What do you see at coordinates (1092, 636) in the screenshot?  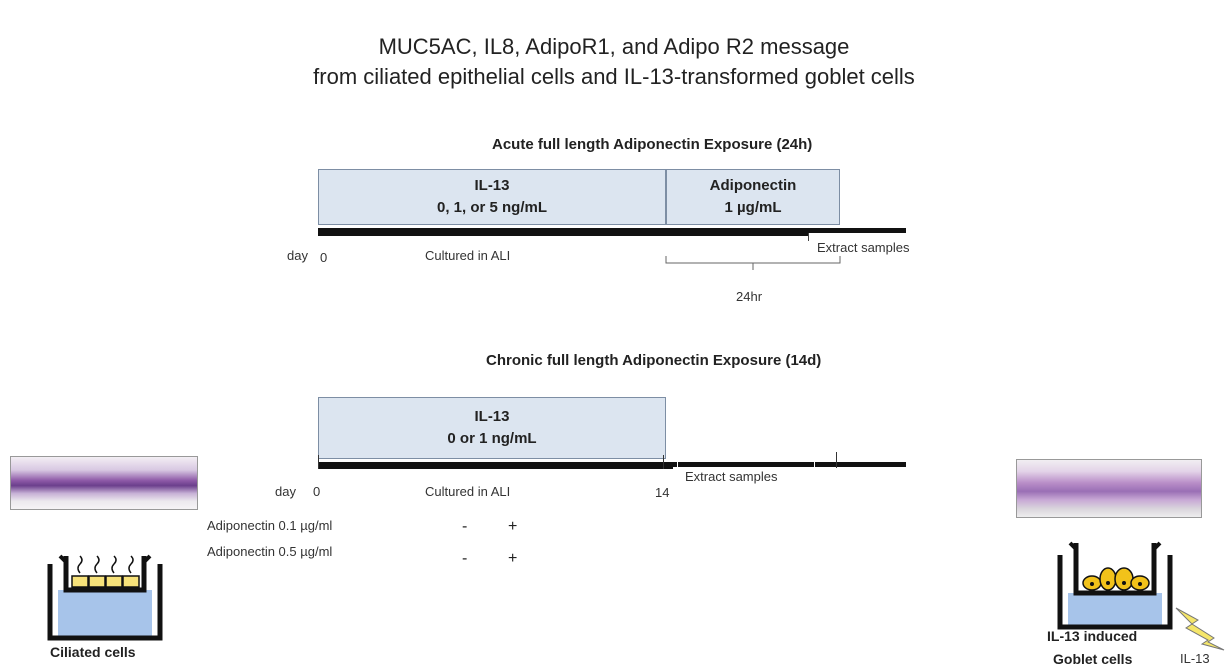 I see `goblet-caption-line-1: IL-13 induced` at bounding box center [1092, 636].